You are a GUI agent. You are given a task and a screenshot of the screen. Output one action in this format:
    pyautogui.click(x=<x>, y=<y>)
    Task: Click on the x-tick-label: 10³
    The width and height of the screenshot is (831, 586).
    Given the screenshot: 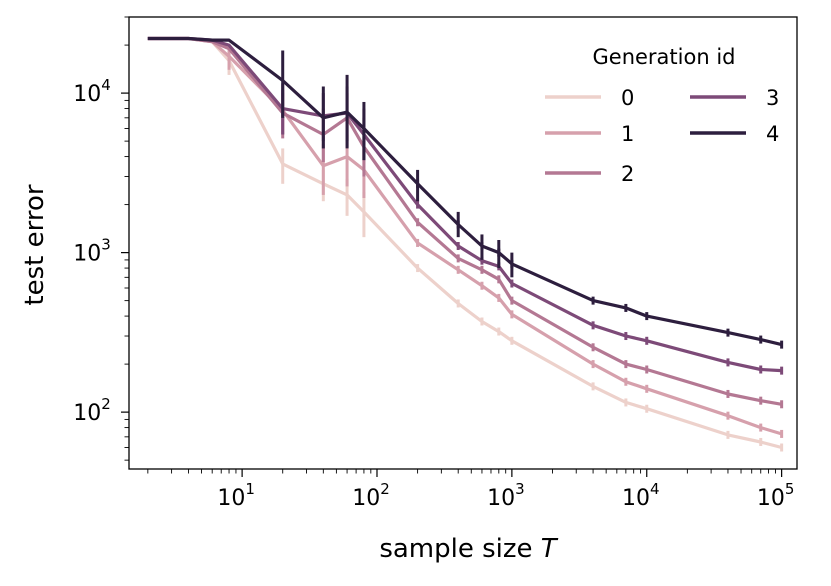 What is the action you would take?
    pyautogui.click(x=506, y=495)
    